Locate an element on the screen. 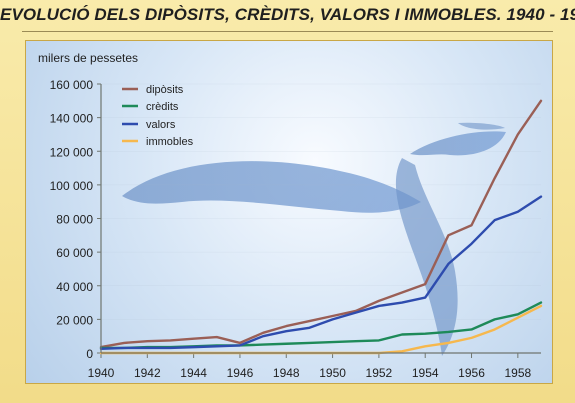  y-tick-label-1: 20 000 is located at coordinates (74, 320).